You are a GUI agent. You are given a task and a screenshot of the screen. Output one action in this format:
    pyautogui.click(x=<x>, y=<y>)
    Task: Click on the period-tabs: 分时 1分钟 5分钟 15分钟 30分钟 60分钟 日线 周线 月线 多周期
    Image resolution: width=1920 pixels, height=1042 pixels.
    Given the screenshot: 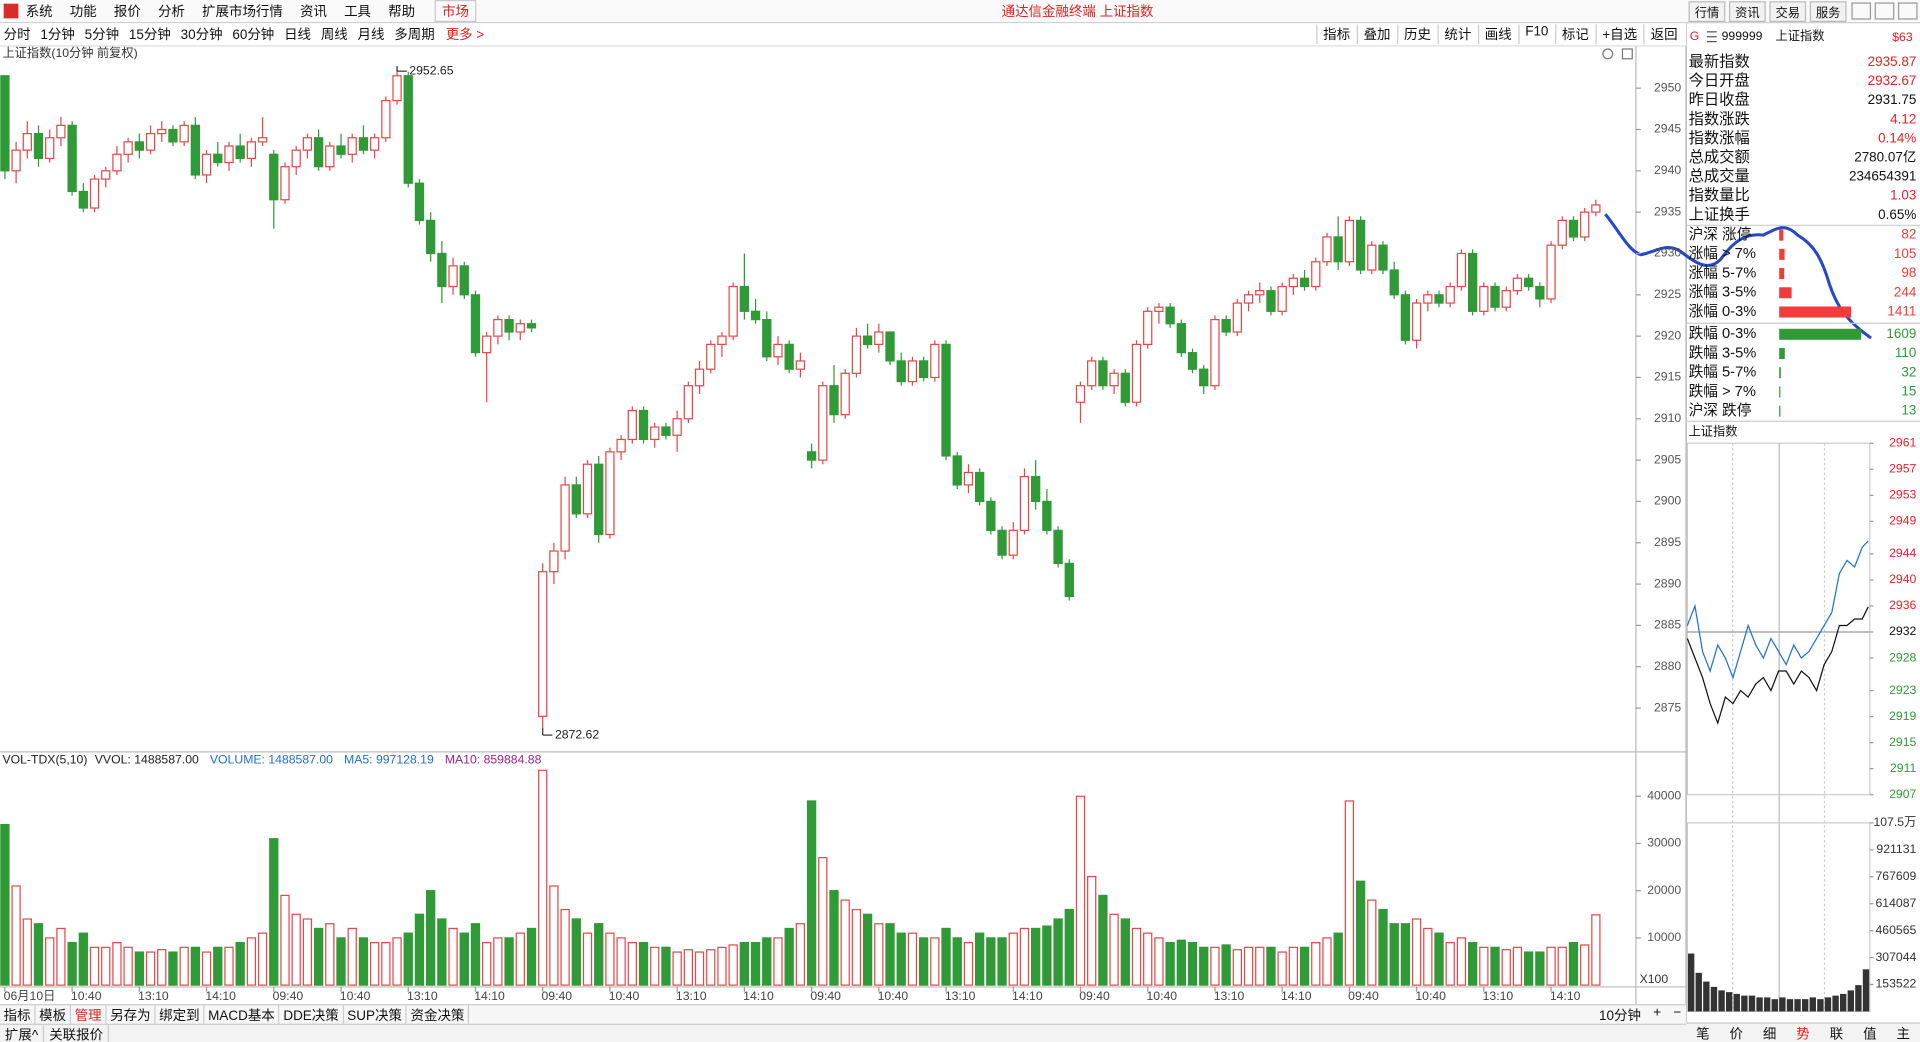 What is the action you would take?
    pyautogui.click(x=220, y=34)
    